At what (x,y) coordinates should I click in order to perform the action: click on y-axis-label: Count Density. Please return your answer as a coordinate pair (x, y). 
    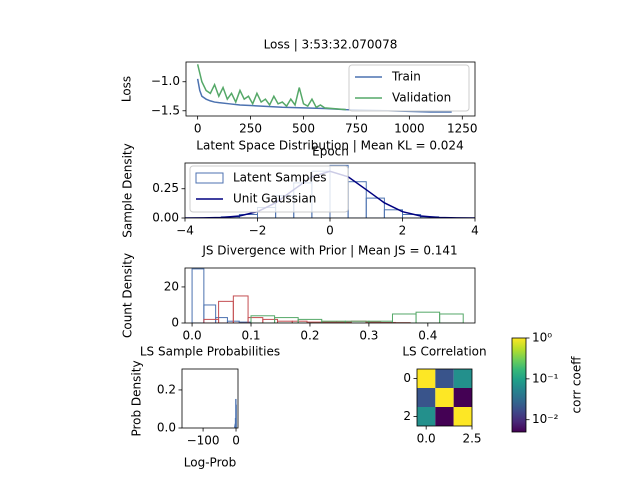
    Looking at the image, I should click on (128, 295).